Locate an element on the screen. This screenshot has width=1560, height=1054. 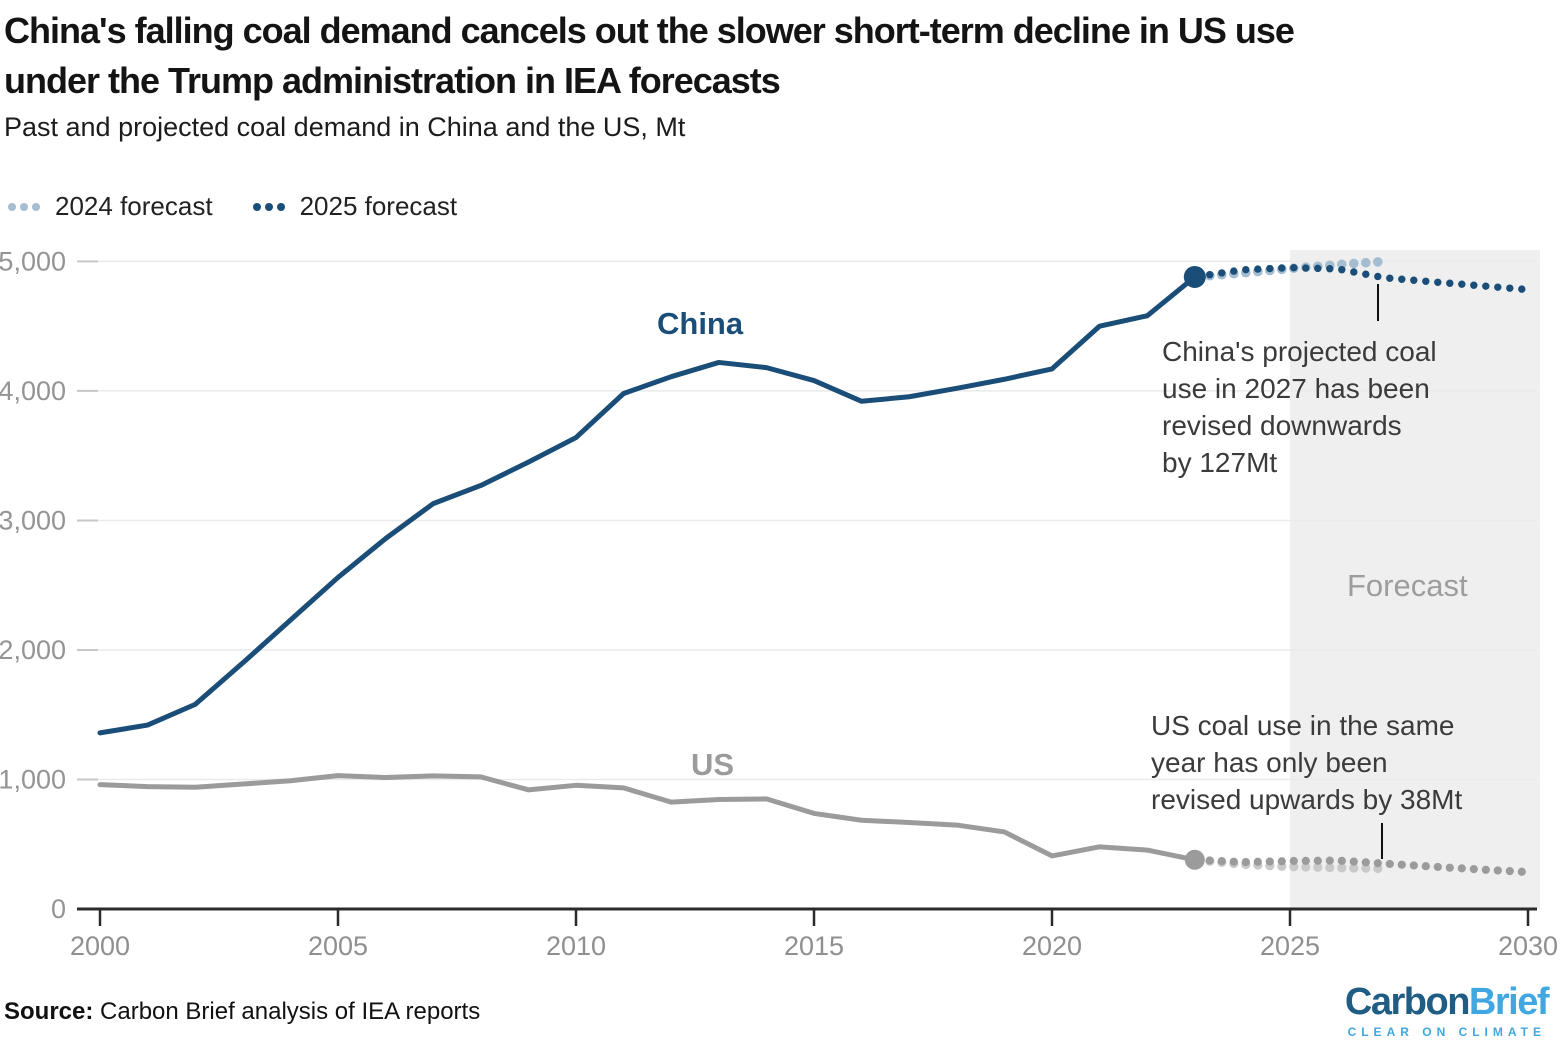
carbonbrief-tagline: CLEAR ON CLIMATE is located at coordinates (1446, 1032).